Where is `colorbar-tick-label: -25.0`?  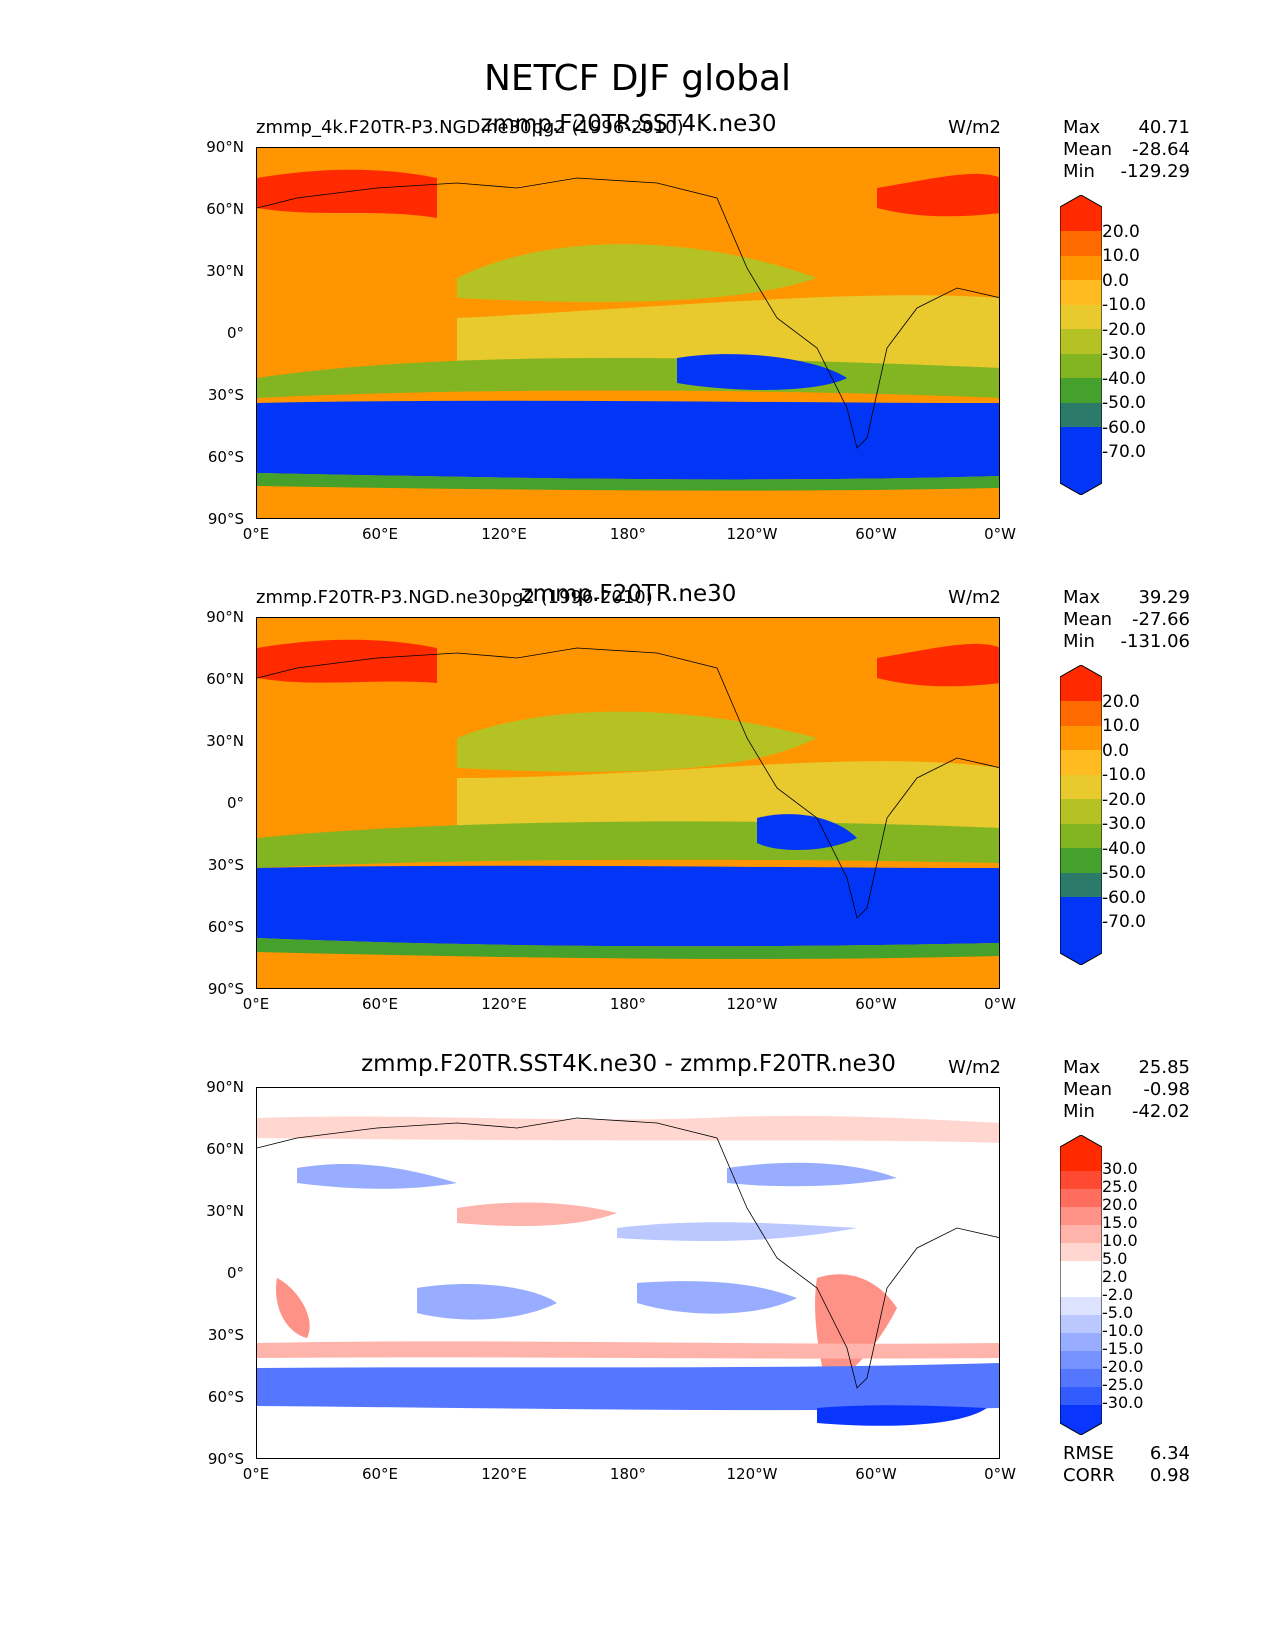
colorbar-tick-label: -25.0 is located at coordinates (1123, 1384).